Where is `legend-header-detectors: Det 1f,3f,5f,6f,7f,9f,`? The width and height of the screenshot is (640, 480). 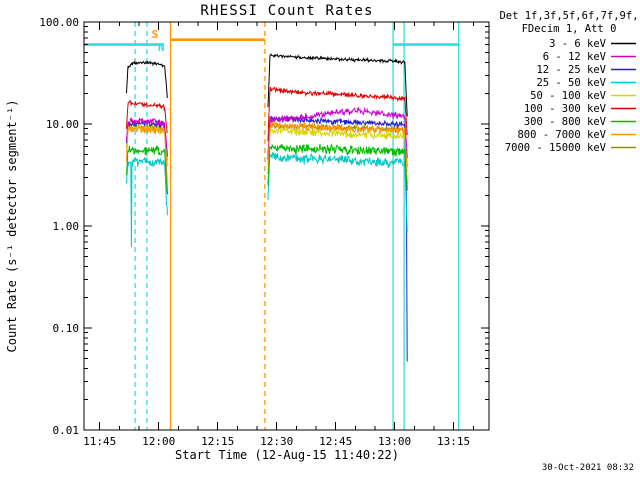 legend-header-detectors: Det 1f,3f,5f,6f,7f,9f, is located at coordinates (568, 16).